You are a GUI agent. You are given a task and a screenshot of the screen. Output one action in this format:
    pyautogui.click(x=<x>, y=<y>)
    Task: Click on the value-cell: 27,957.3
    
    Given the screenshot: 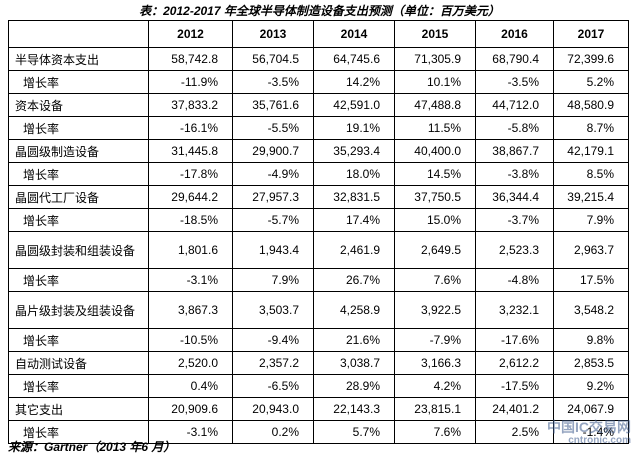 What is the action you would take?
    pyautogui.click(x=273, y=197)
    